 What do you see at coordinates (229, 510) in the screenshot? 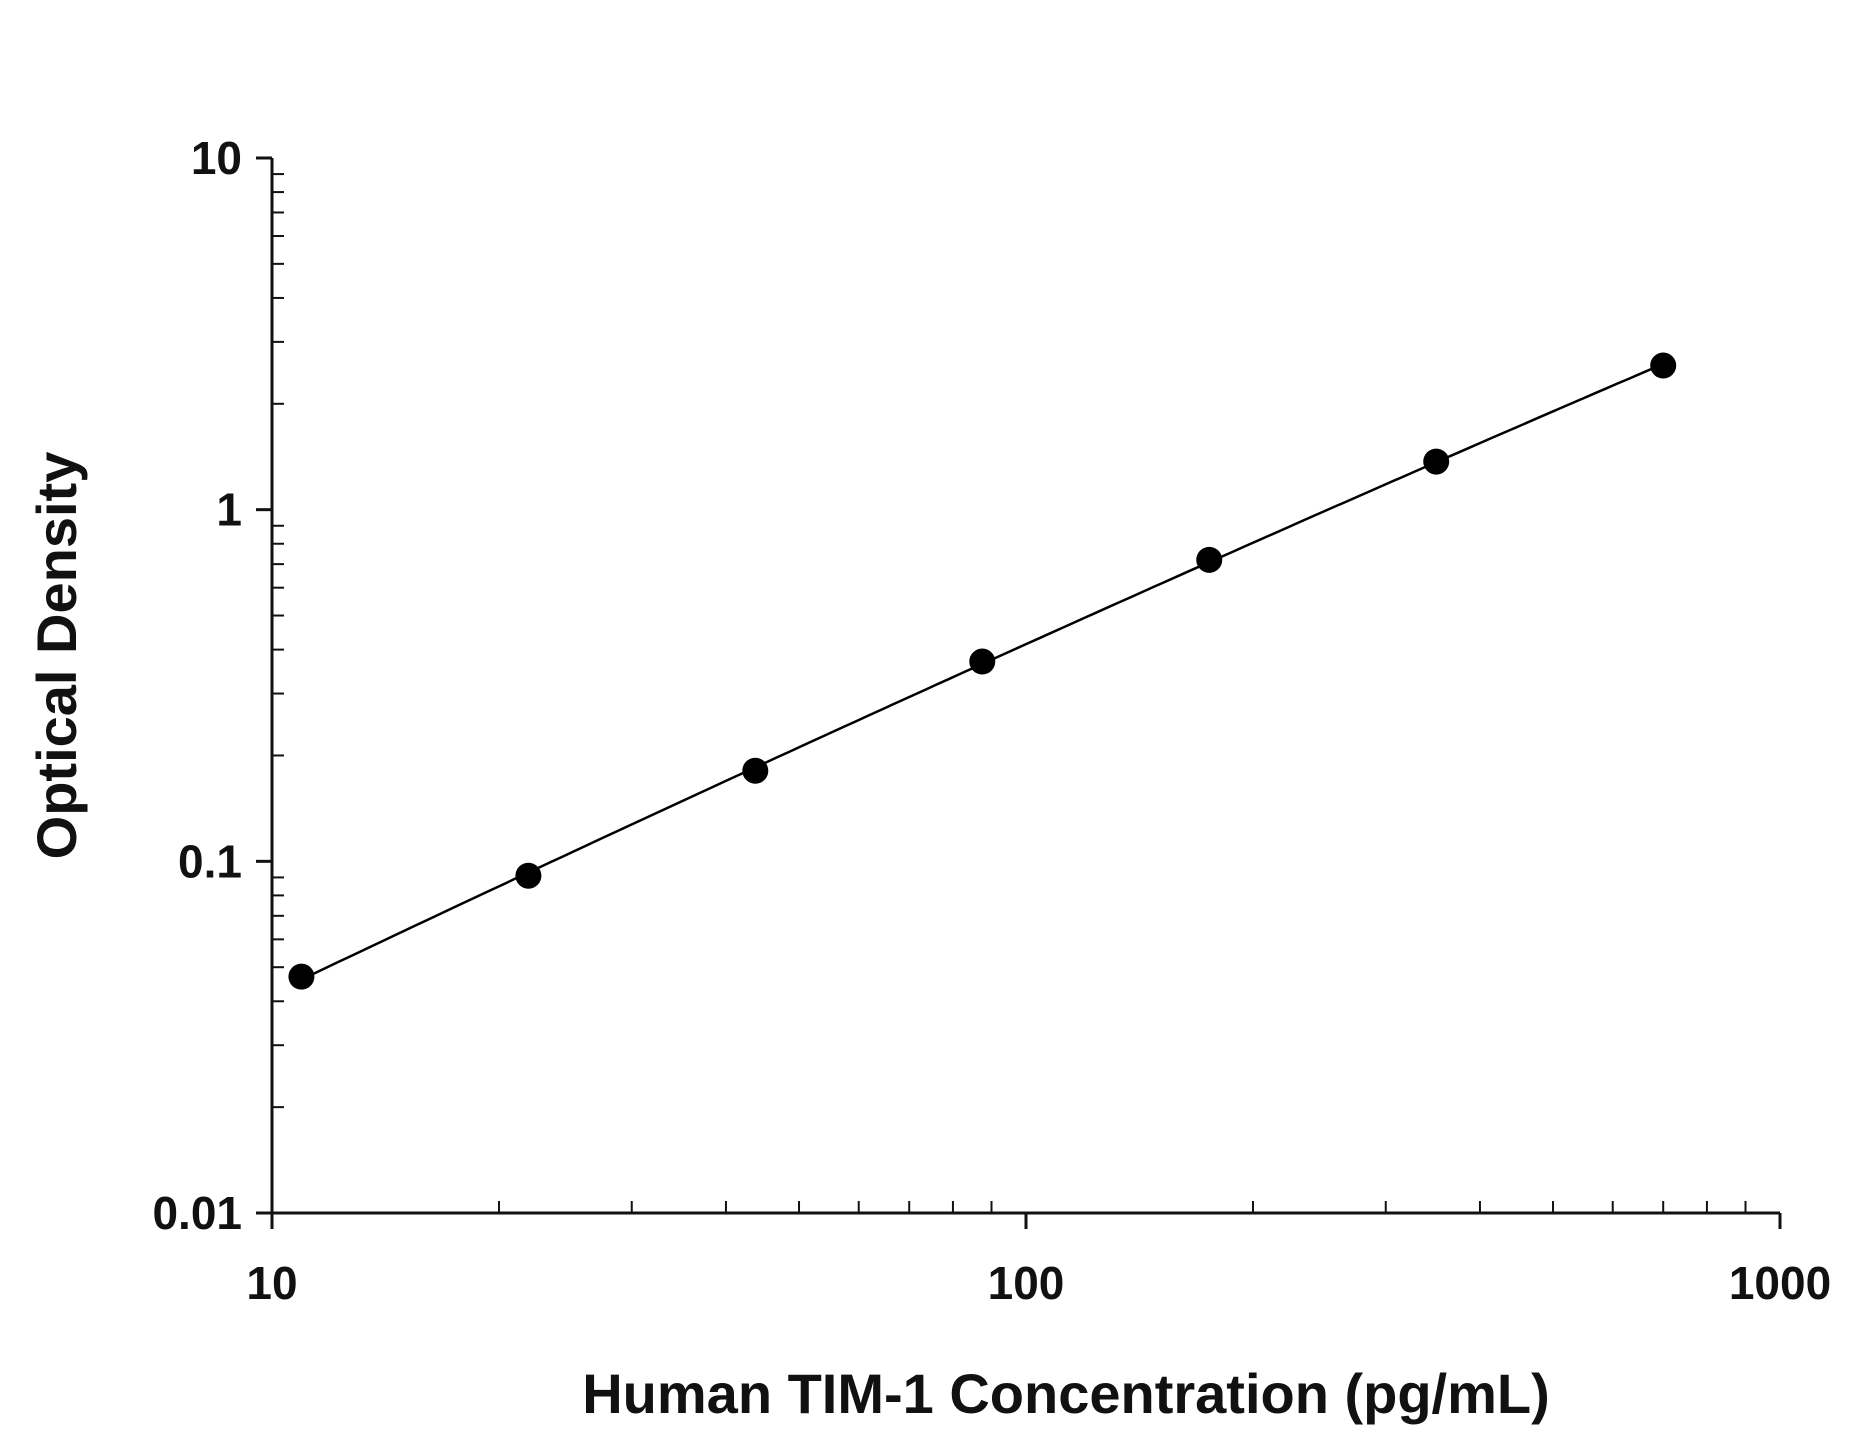
I see `y-tick-label: 1` at bounding box center [229, 510].